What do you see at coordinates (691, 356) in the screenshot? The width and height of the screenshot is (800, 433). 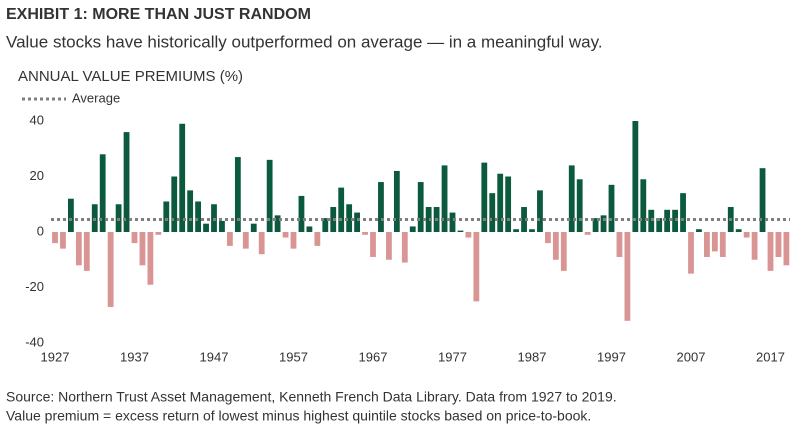 I see `x-tick-label: 2007` at bounding box center [691, 356].